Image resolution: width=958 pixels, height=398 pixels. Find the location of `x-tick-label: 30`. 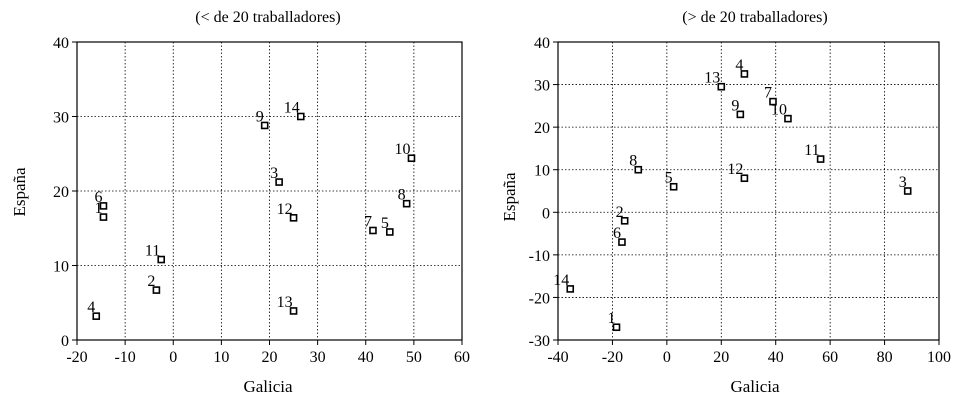

x-tick-label: 30 is located at coordinates (318, 357).